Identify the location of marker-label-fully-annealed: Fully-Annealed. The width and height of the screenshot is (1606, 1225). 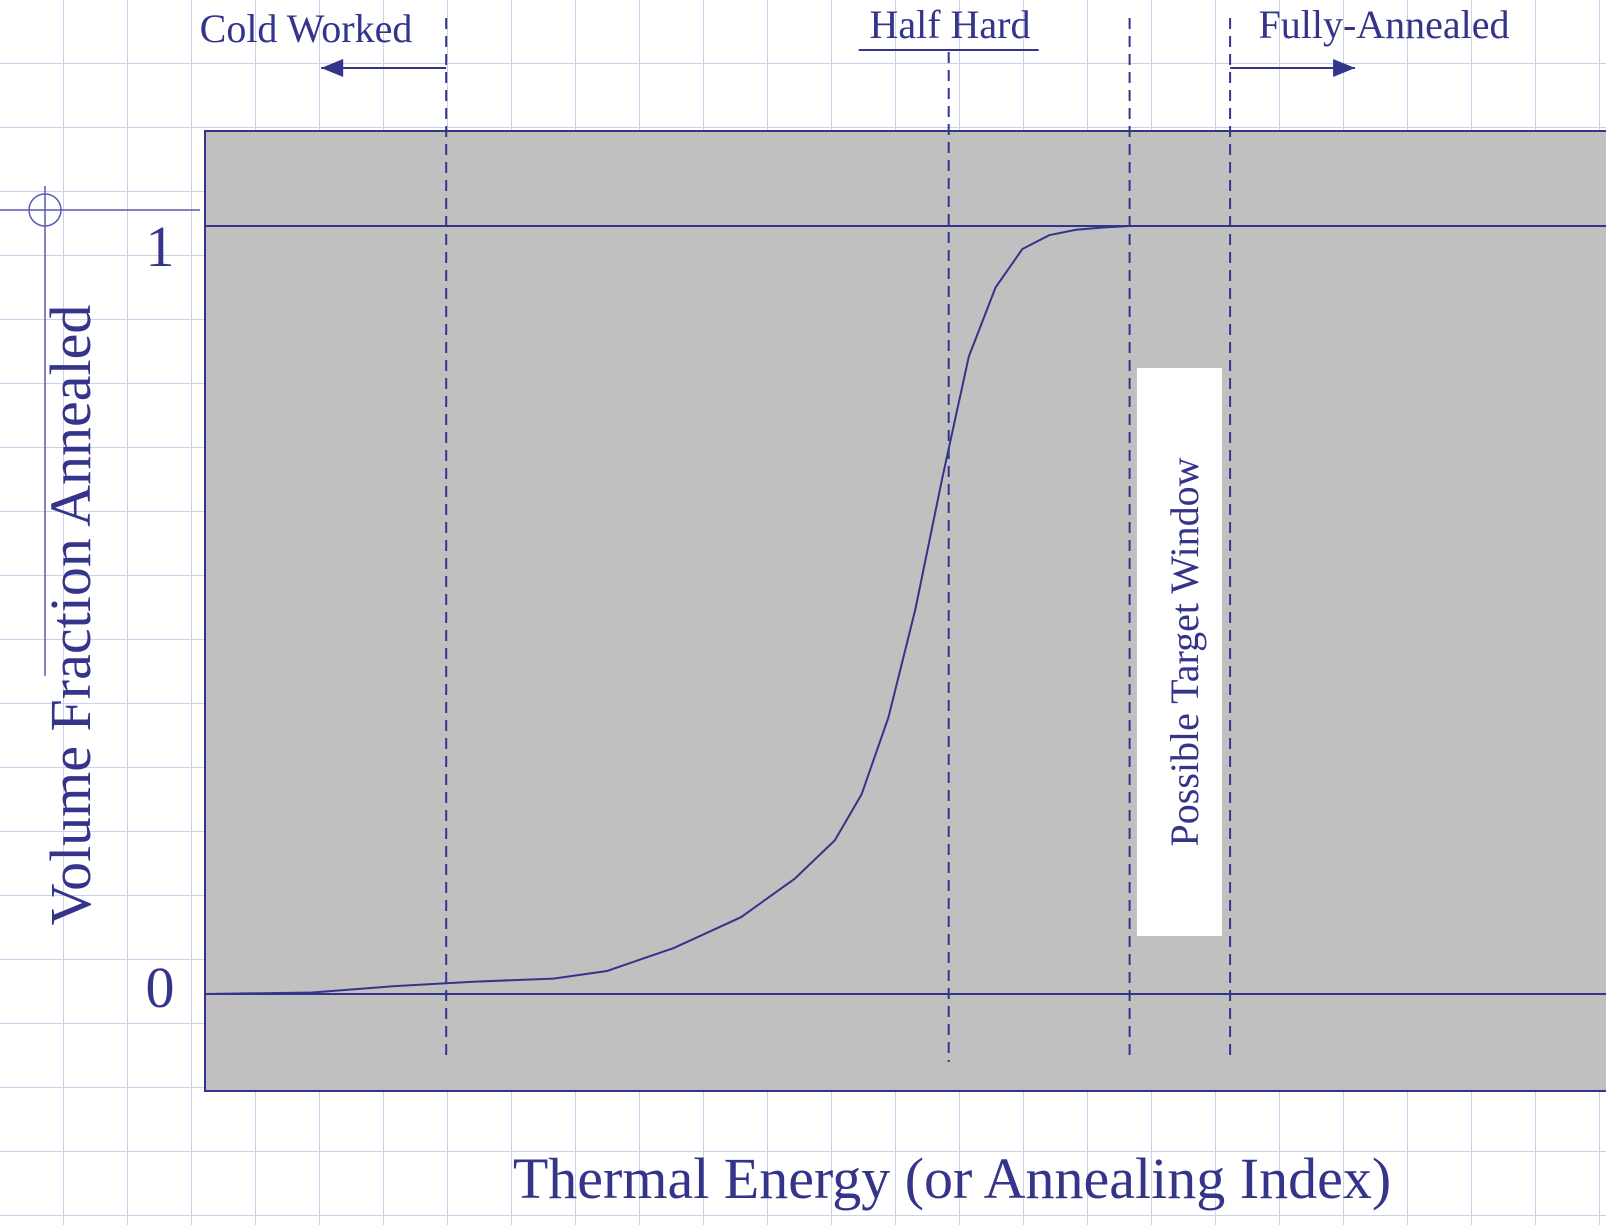
(1383, 24).